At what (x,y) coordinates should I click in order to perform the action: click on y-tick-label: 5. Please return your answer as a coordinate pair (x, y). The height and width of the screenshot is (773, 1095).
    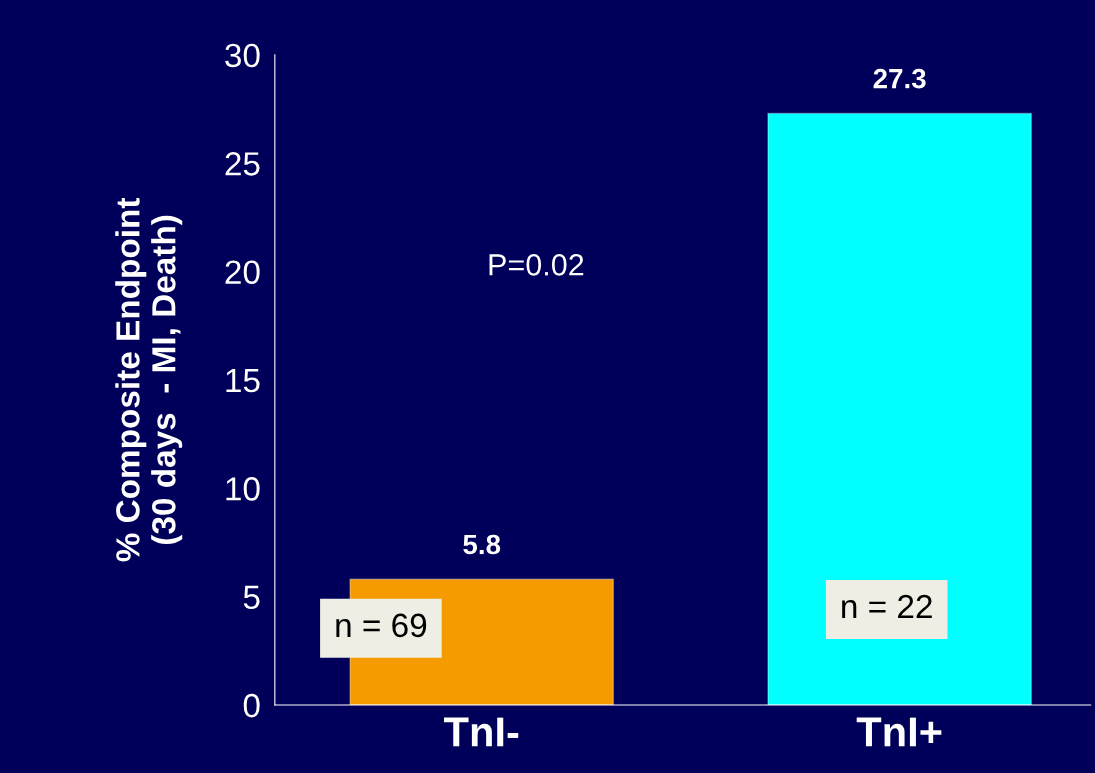
    Looking at the image, I should click on (251, 597).